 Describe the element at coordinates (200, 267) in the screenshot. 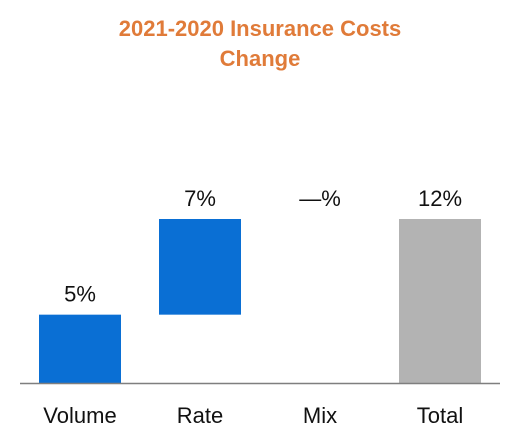

I see `bar-rate` at that location.